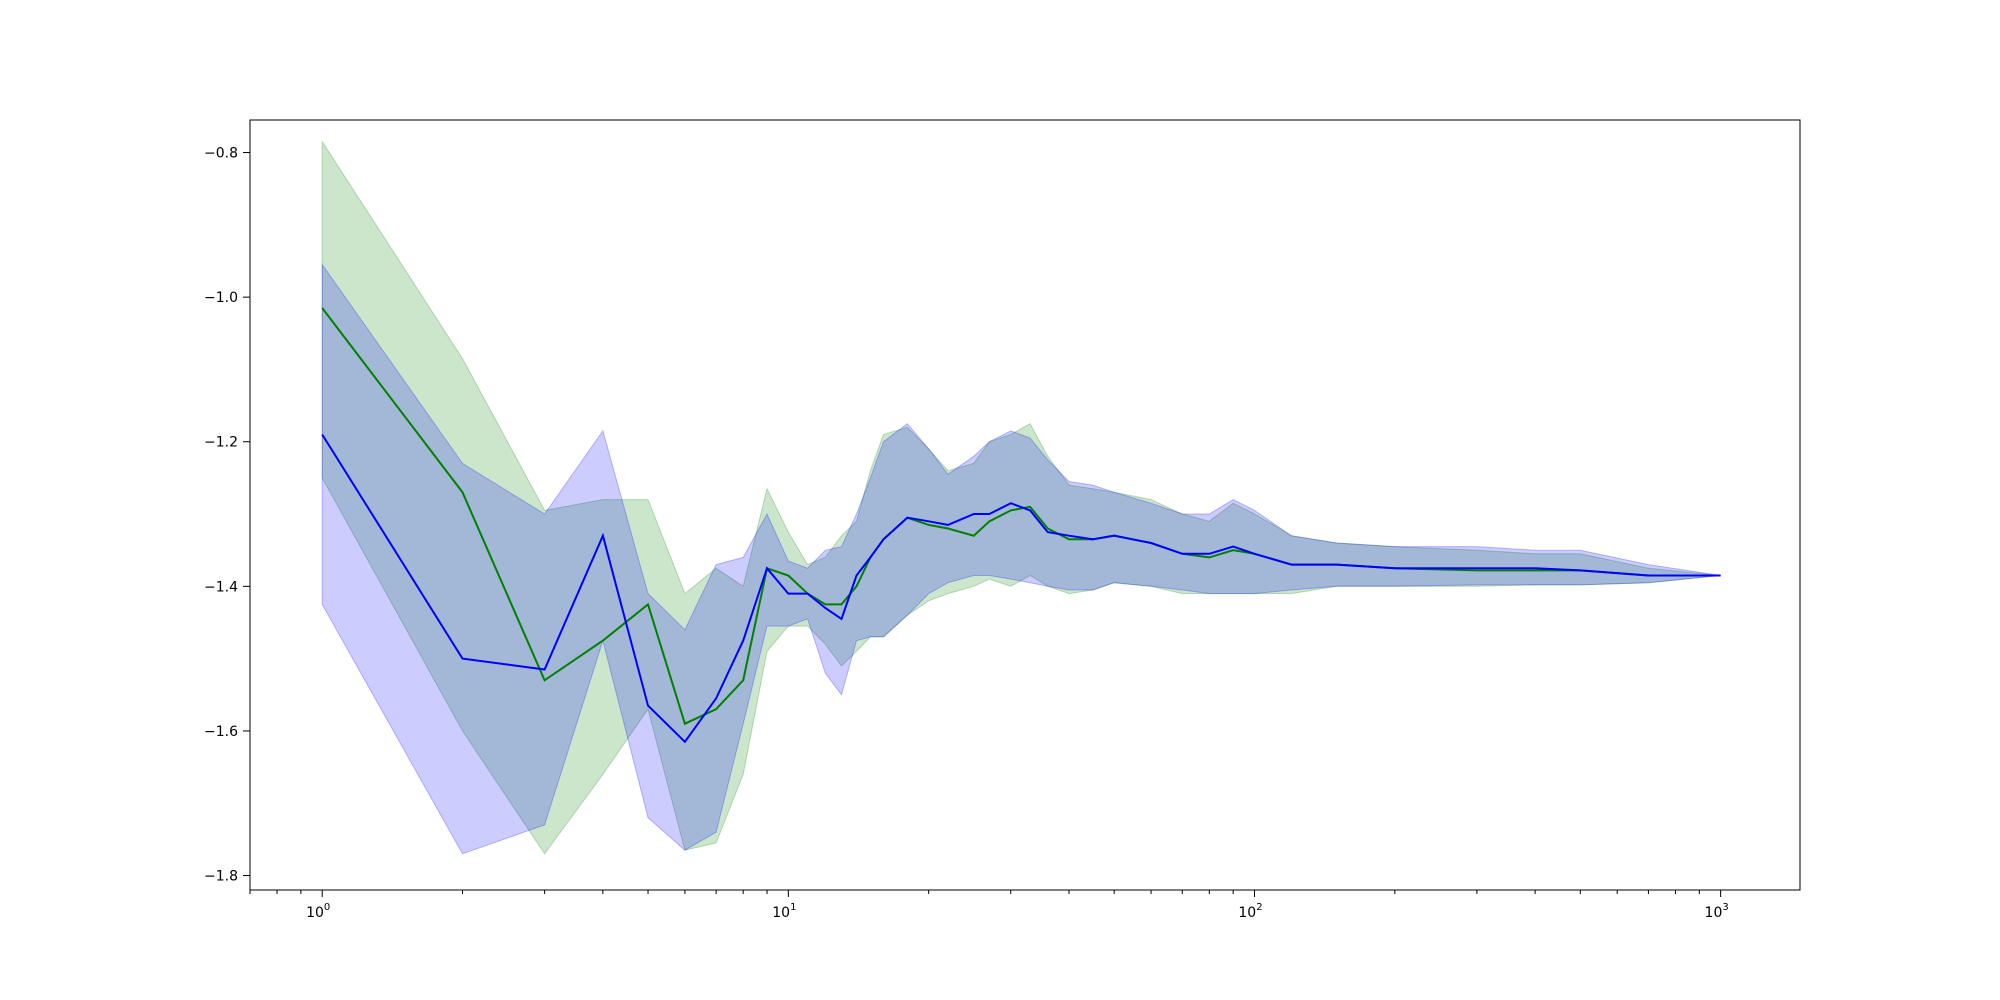  I want to click on x-tick-label: 10³, so click(1717, 911).